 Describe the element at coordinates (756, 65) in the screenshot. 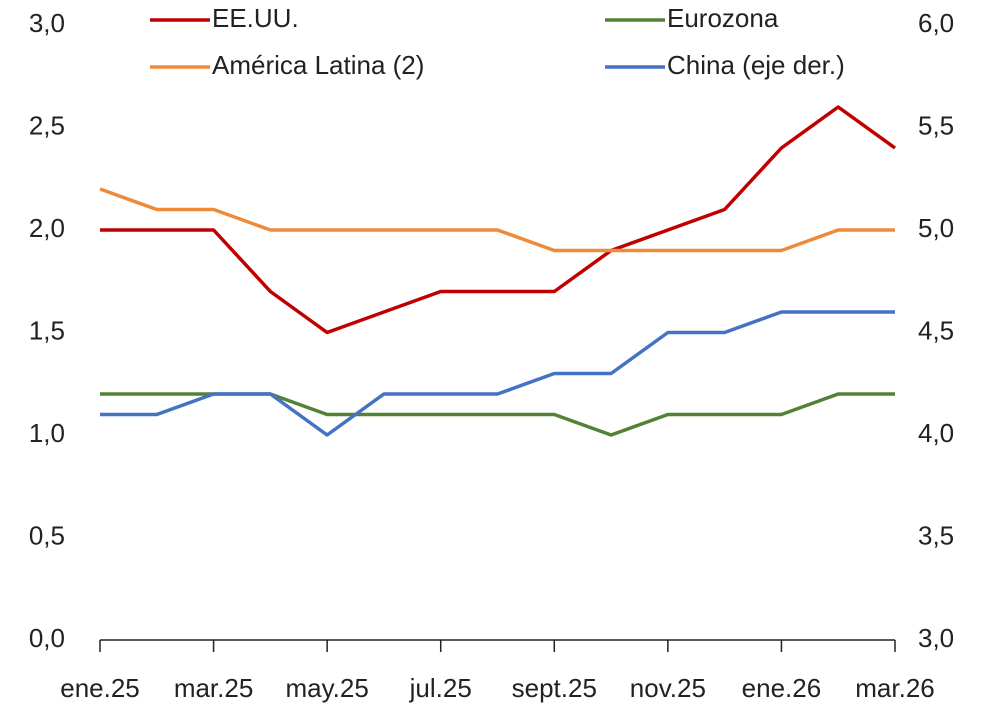

I see `legend-label: China (eje der.)` at that location.